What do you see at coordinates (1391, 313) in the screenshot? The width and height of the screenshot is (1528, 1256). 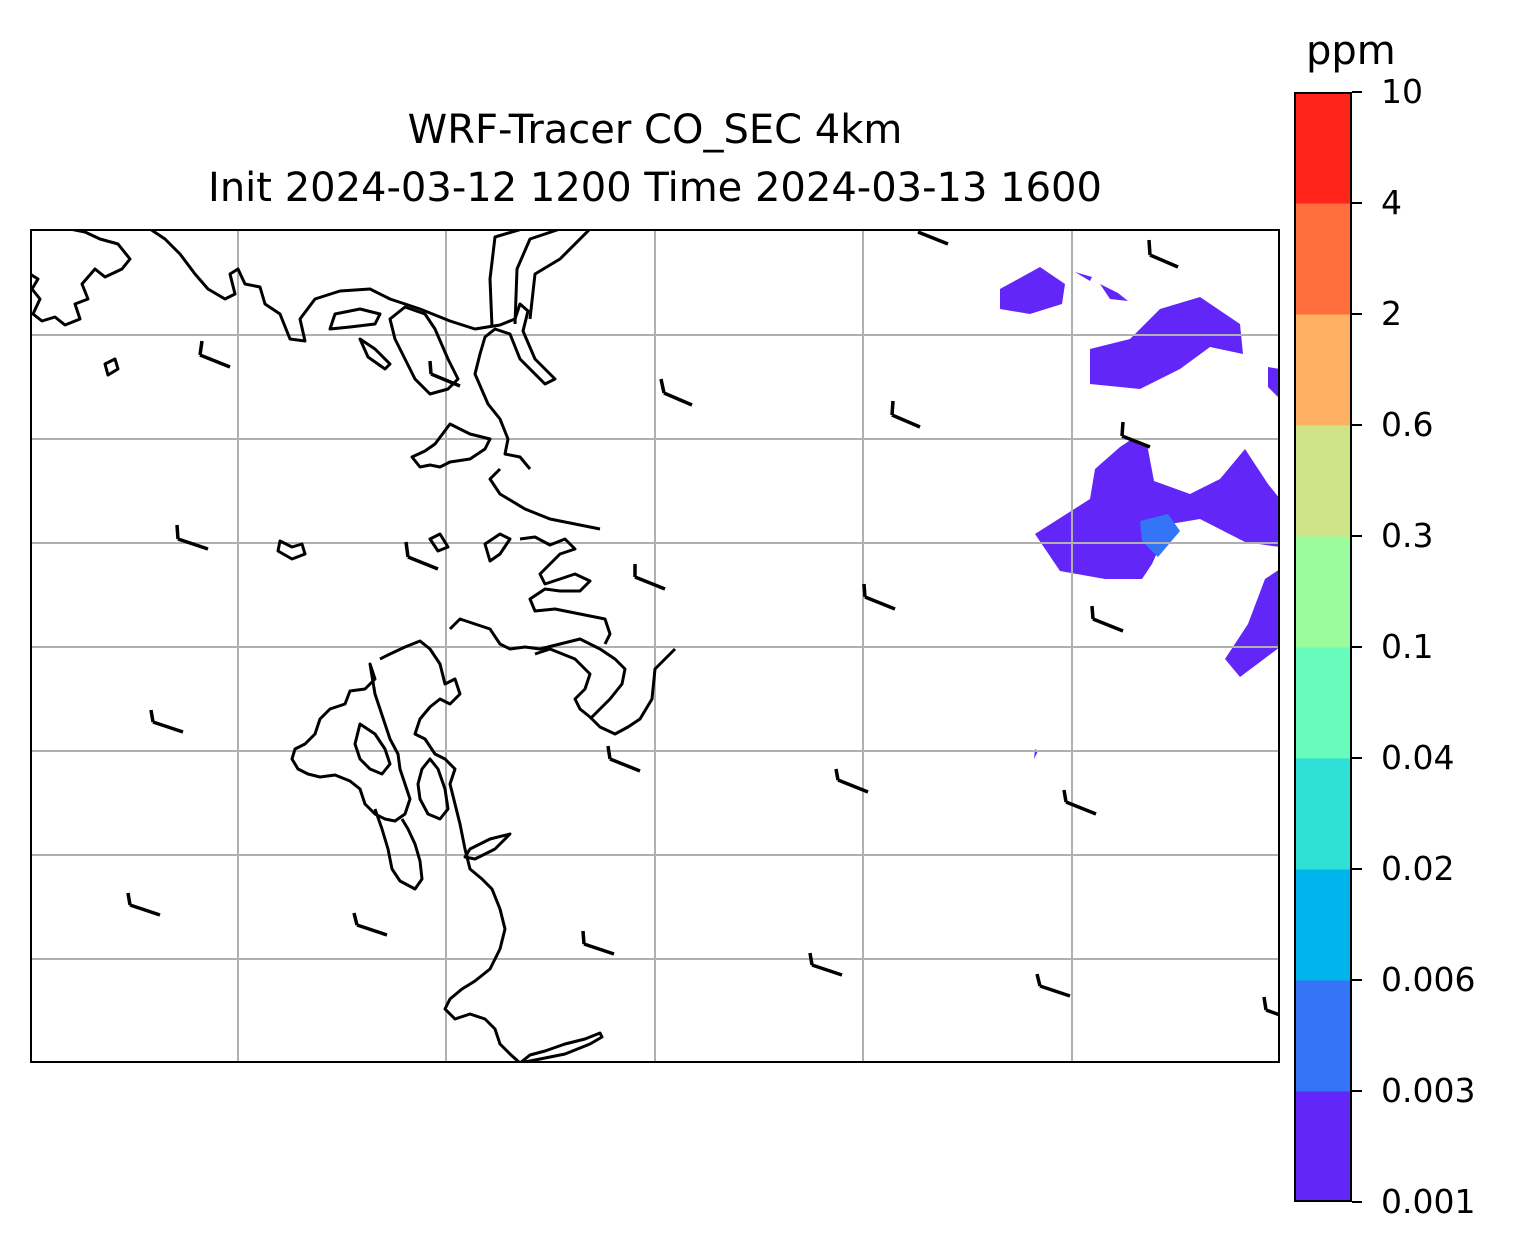 I see `colorbar-tick-label: 2` at bounding box center [1391, 313].